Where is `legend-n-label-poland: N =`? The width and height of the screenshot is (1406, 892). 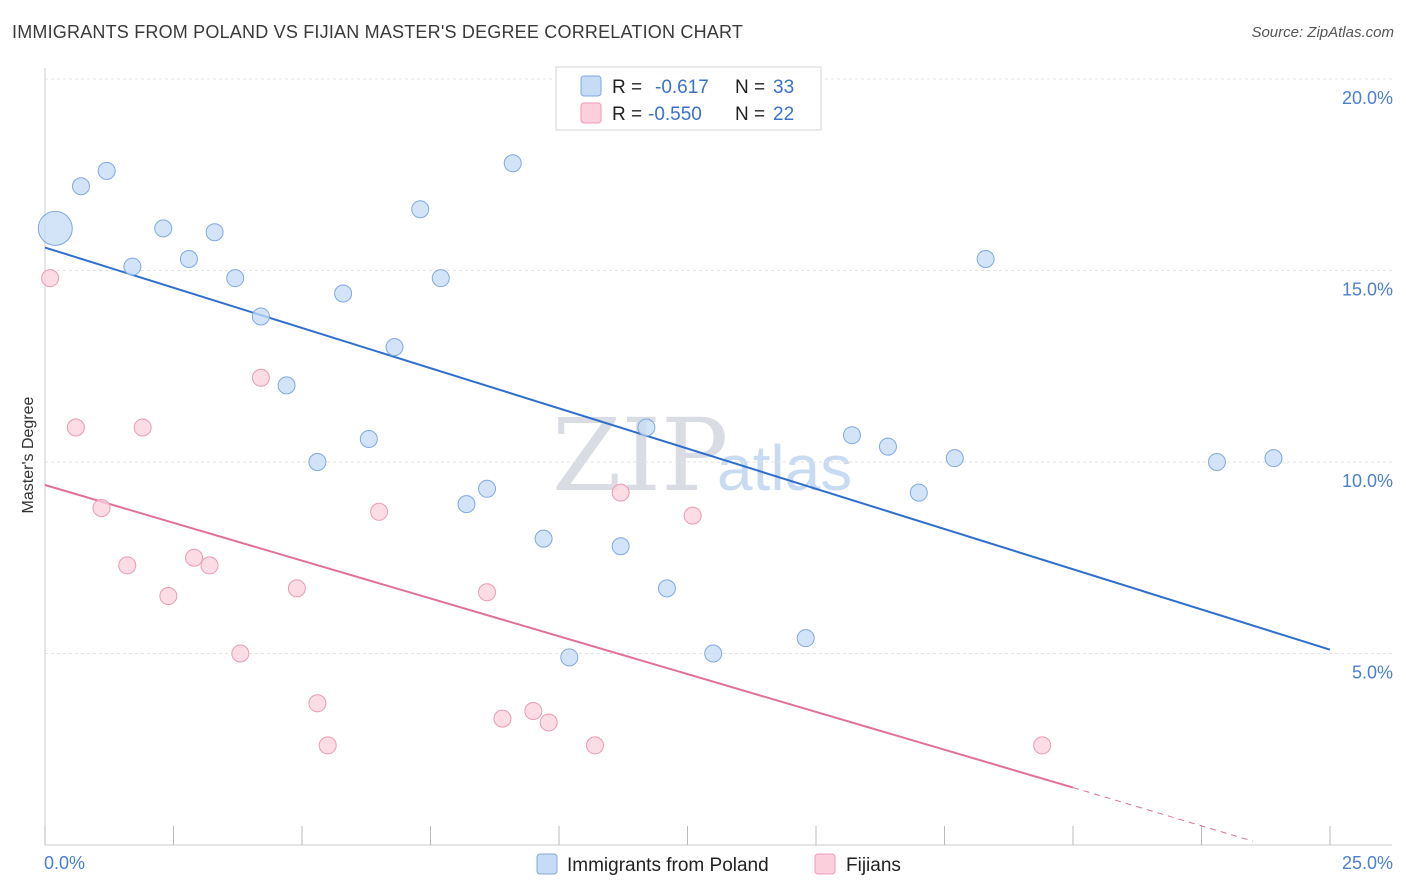 legend-n-label-poland: N = is located at coordinates (750, 87).